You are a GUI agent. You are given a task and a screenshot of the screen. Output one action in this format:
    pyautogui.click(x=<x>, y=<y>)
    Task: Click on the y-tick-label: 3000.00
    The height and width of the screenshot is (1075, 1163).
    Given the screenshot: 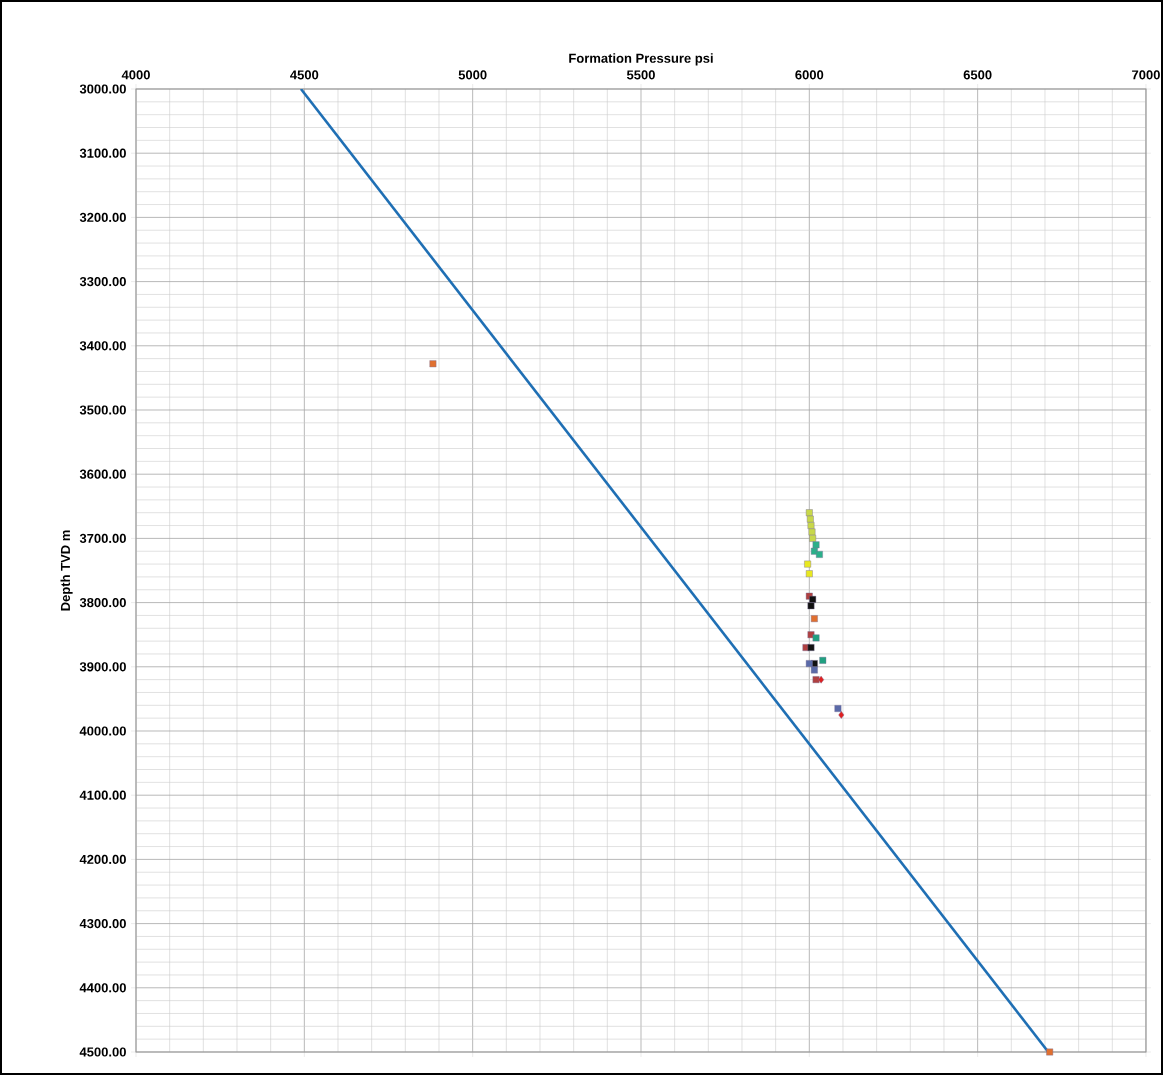 What is the action you would take?
    pyautogui.click(x=102, y=89)
    